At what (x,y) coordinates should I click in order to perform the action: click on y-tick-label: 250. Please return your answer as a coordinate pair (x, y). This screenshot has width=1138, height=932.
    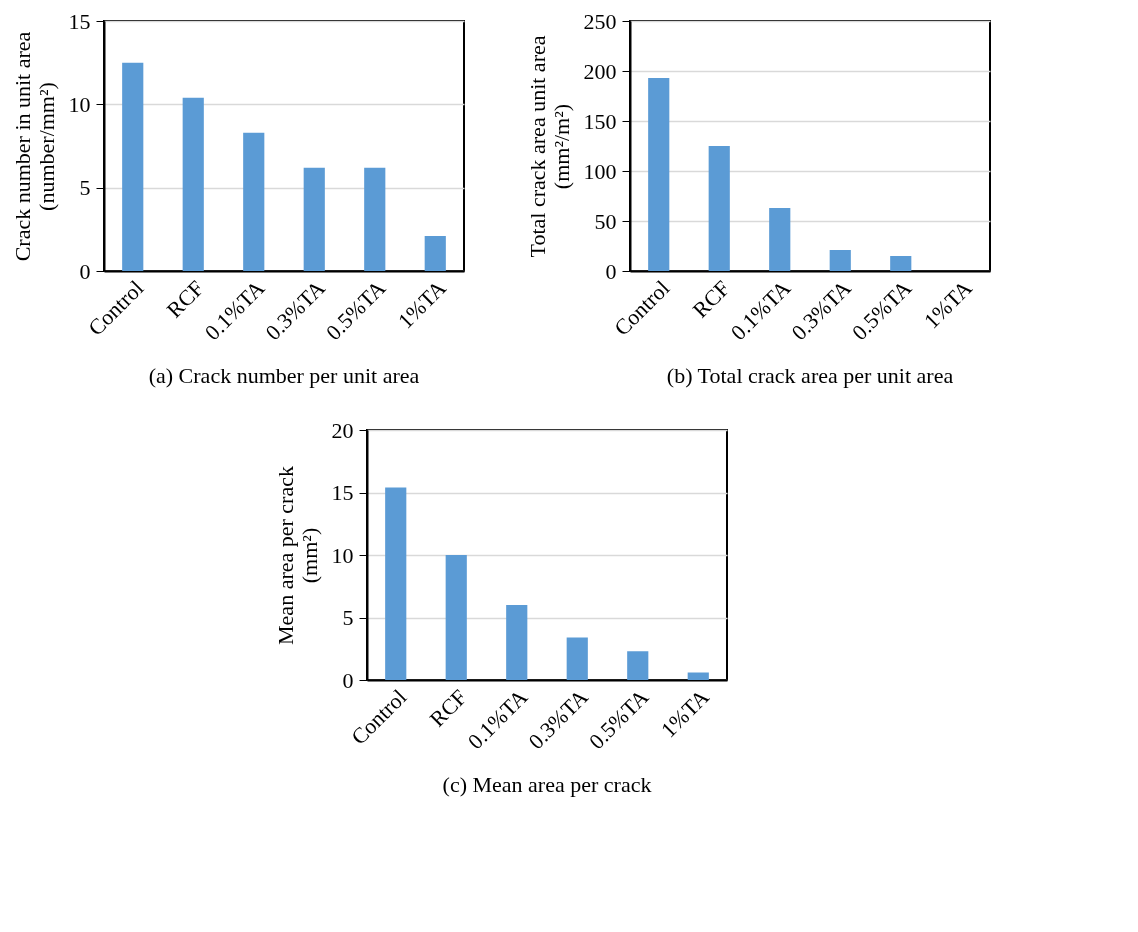
    Looking at the image, I should click on (600, 21).